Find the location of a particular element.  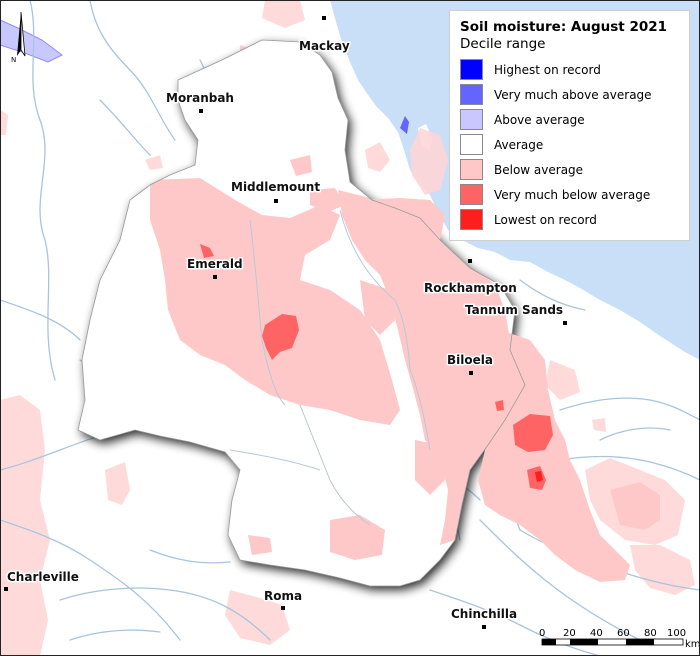

legend-label: Highest on record is located at coordinates (547, 69).